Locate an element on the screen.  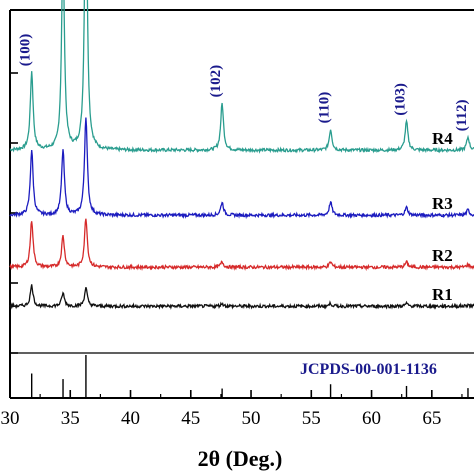
x-axis-title: 2θ (Deg.) is located at coordinates (240, 458).